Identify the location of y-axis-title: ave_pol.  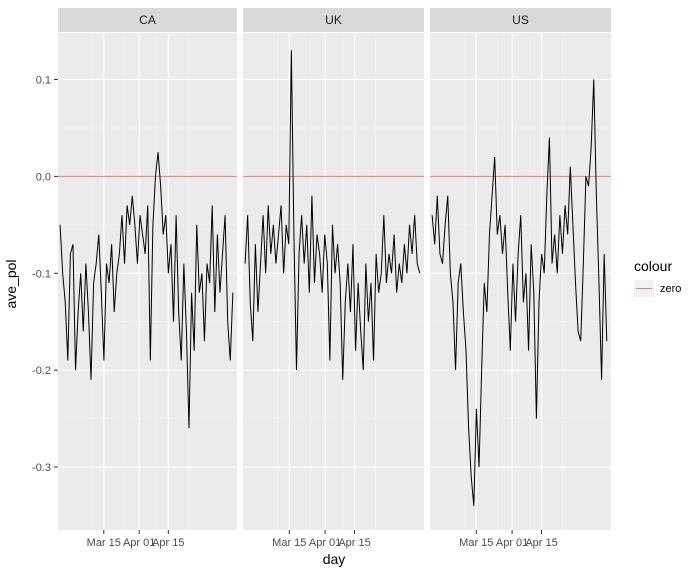
(11, 283).